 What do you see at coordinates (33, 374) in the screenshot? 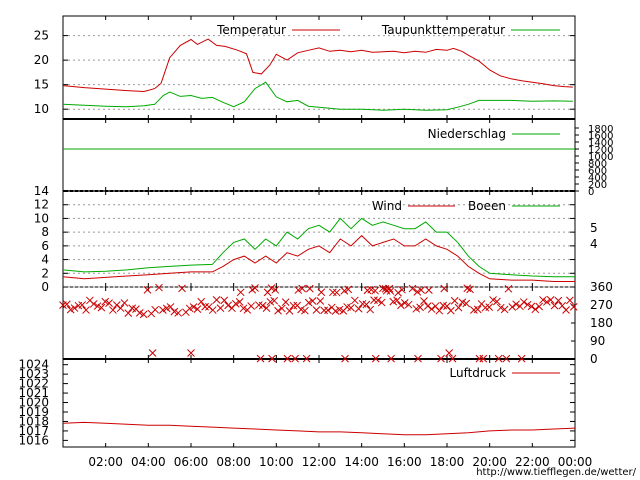
I see `y-tick-label: 1023` at bounding box center [33, 374].